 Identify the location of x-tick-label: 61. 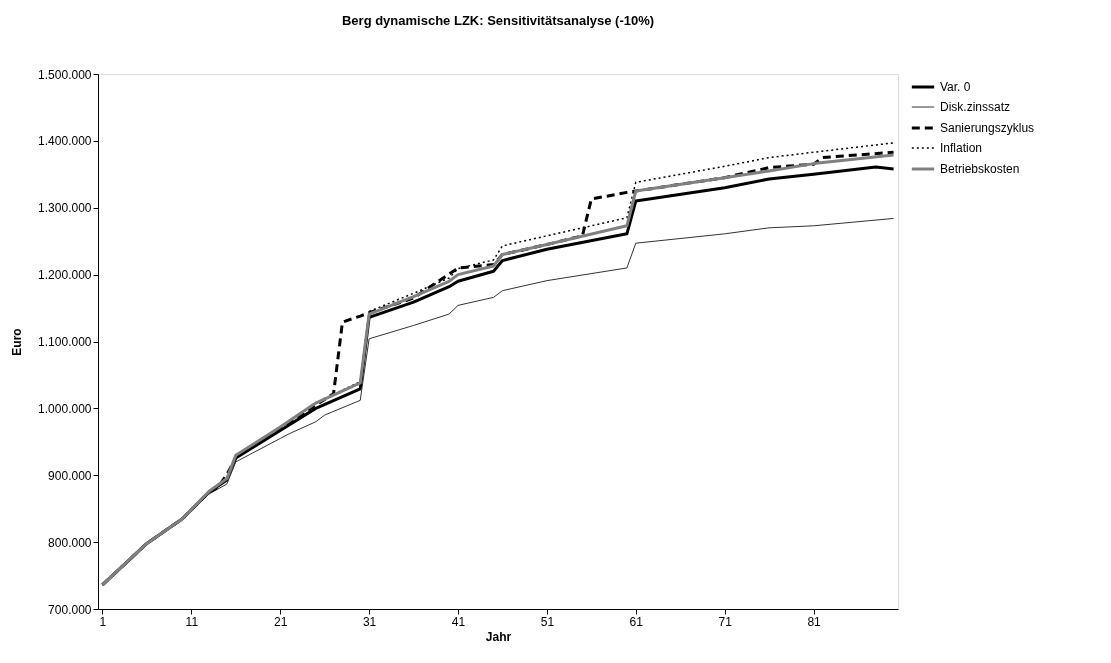
(636, 621).